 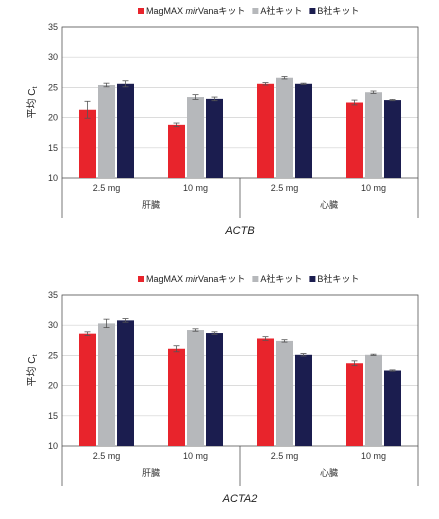 I want to click on chart-title: ACTA2, so click(x=240, y=499).